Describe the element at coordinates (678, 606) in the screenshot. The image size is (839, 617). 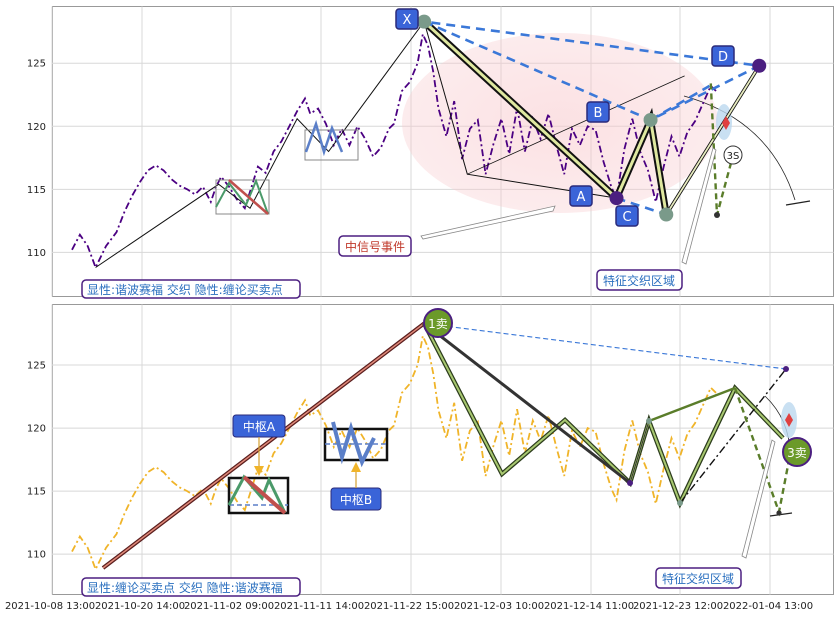
I see `x-tick-label: 2021-12-23 12:00` at that location.